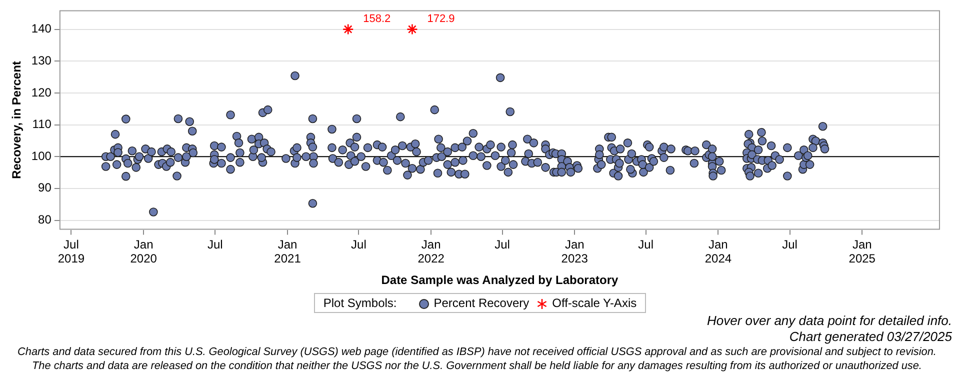 Image resolution: width=960 pixels, height=384 pixels. What do you see at coordinates (41, 155) in the screenshot?
I see `y-tick-label: 100` at bounding box center [41, 155].